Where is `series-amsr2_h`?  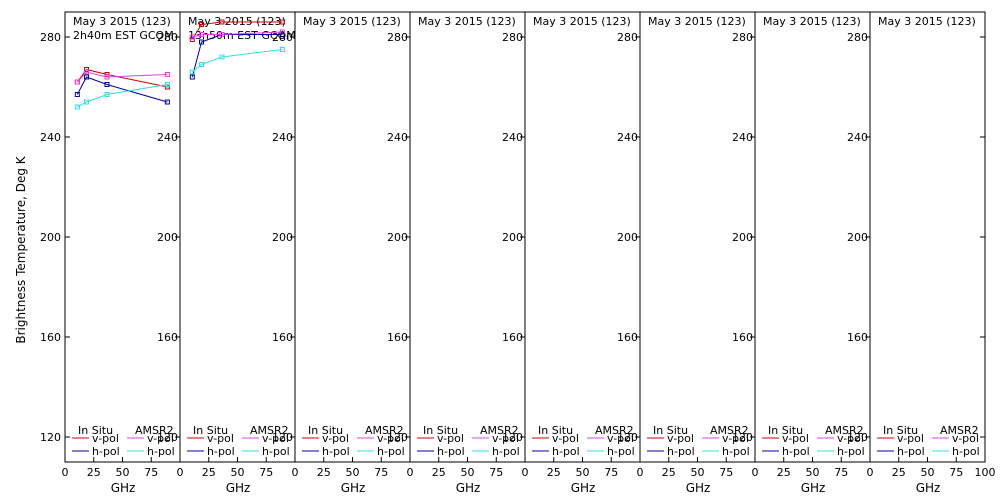 series-amsr2_h is located at coordinates (122, 96).